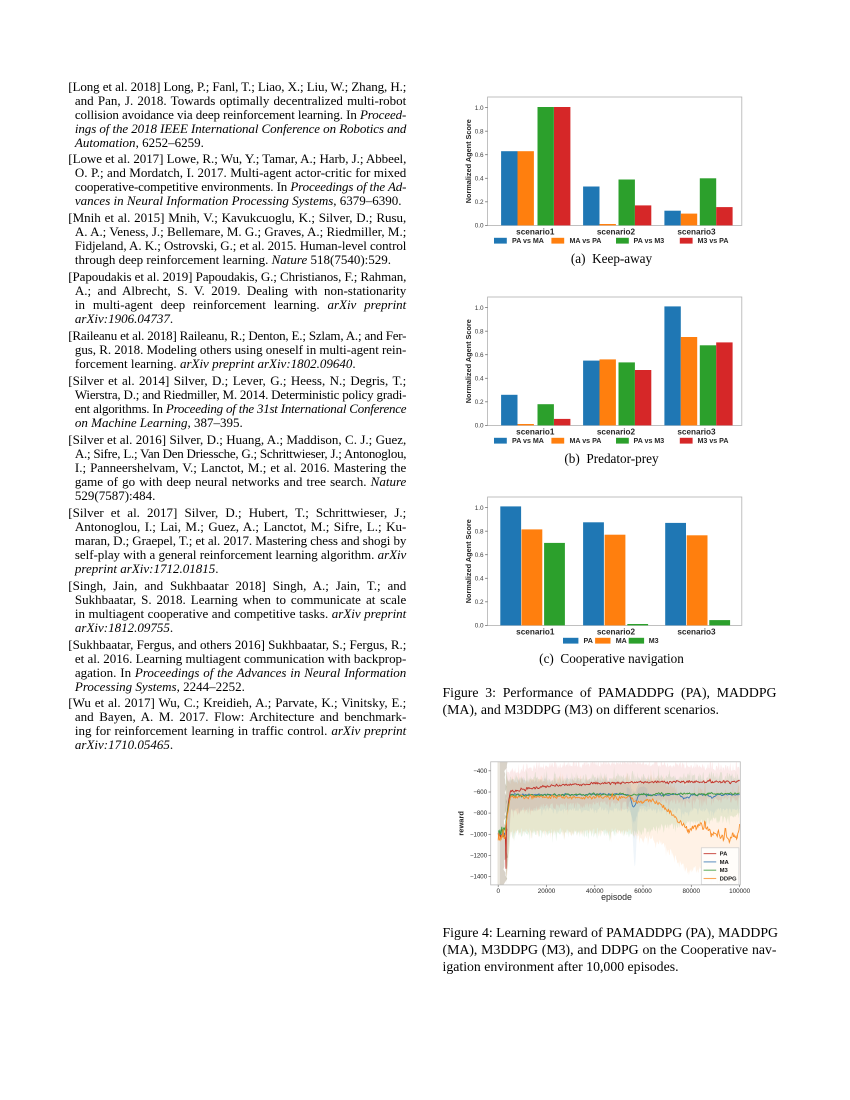  Describe the element at coordinates (480, 771) in the screenshot. I see `svg-text: −400` at that location.